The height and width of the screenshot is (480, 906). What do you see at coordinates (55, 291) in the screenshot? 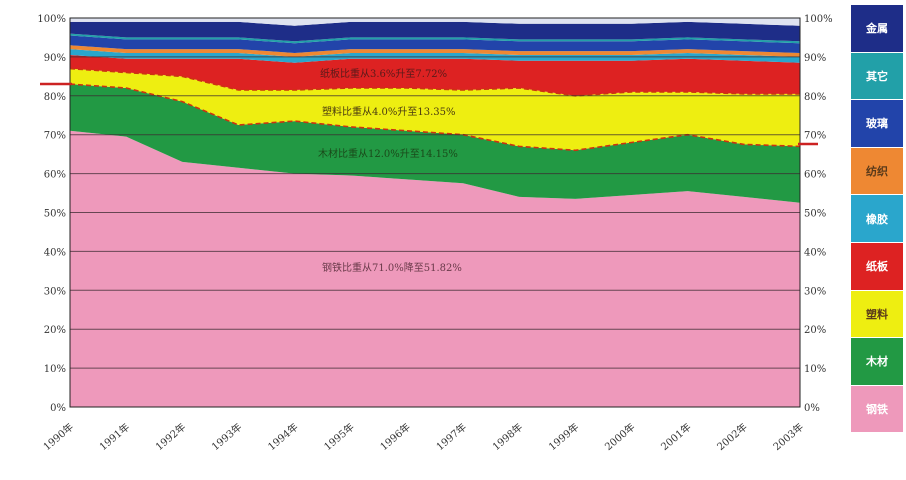
I see `y-tick-label-left: 30%` at bounding box center [55, 291].